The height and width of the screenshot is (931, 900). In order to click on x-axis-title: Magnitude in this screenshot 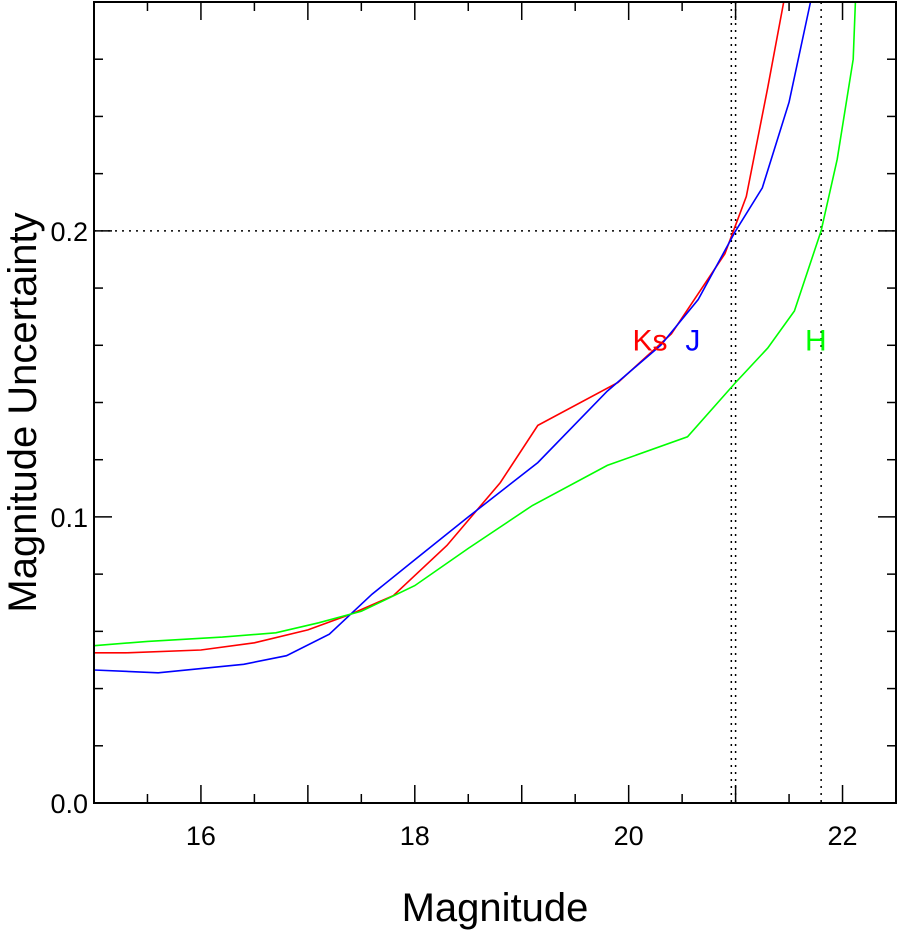, I will do `click(495, 908)`.